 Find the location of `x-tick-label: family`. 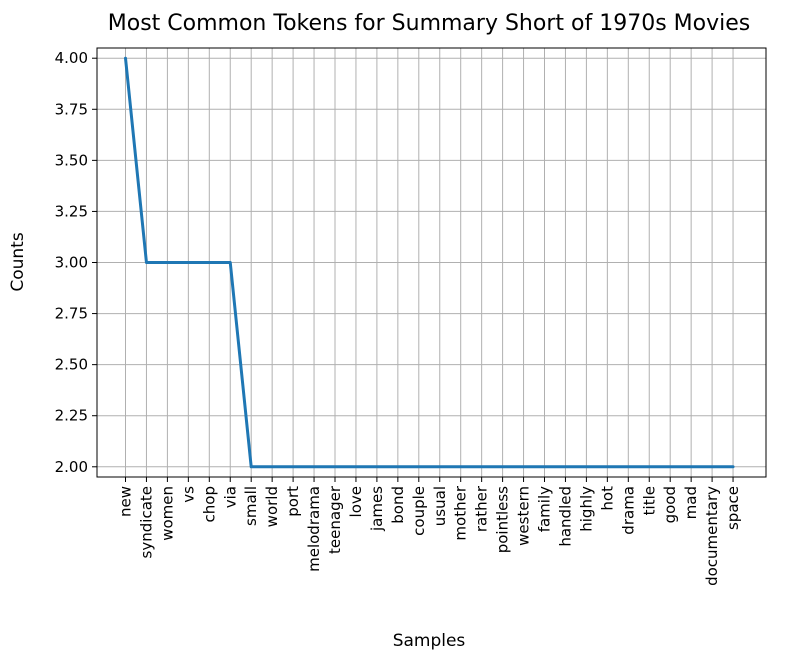

x-tick-label: family is located at coordinates (545, 509).